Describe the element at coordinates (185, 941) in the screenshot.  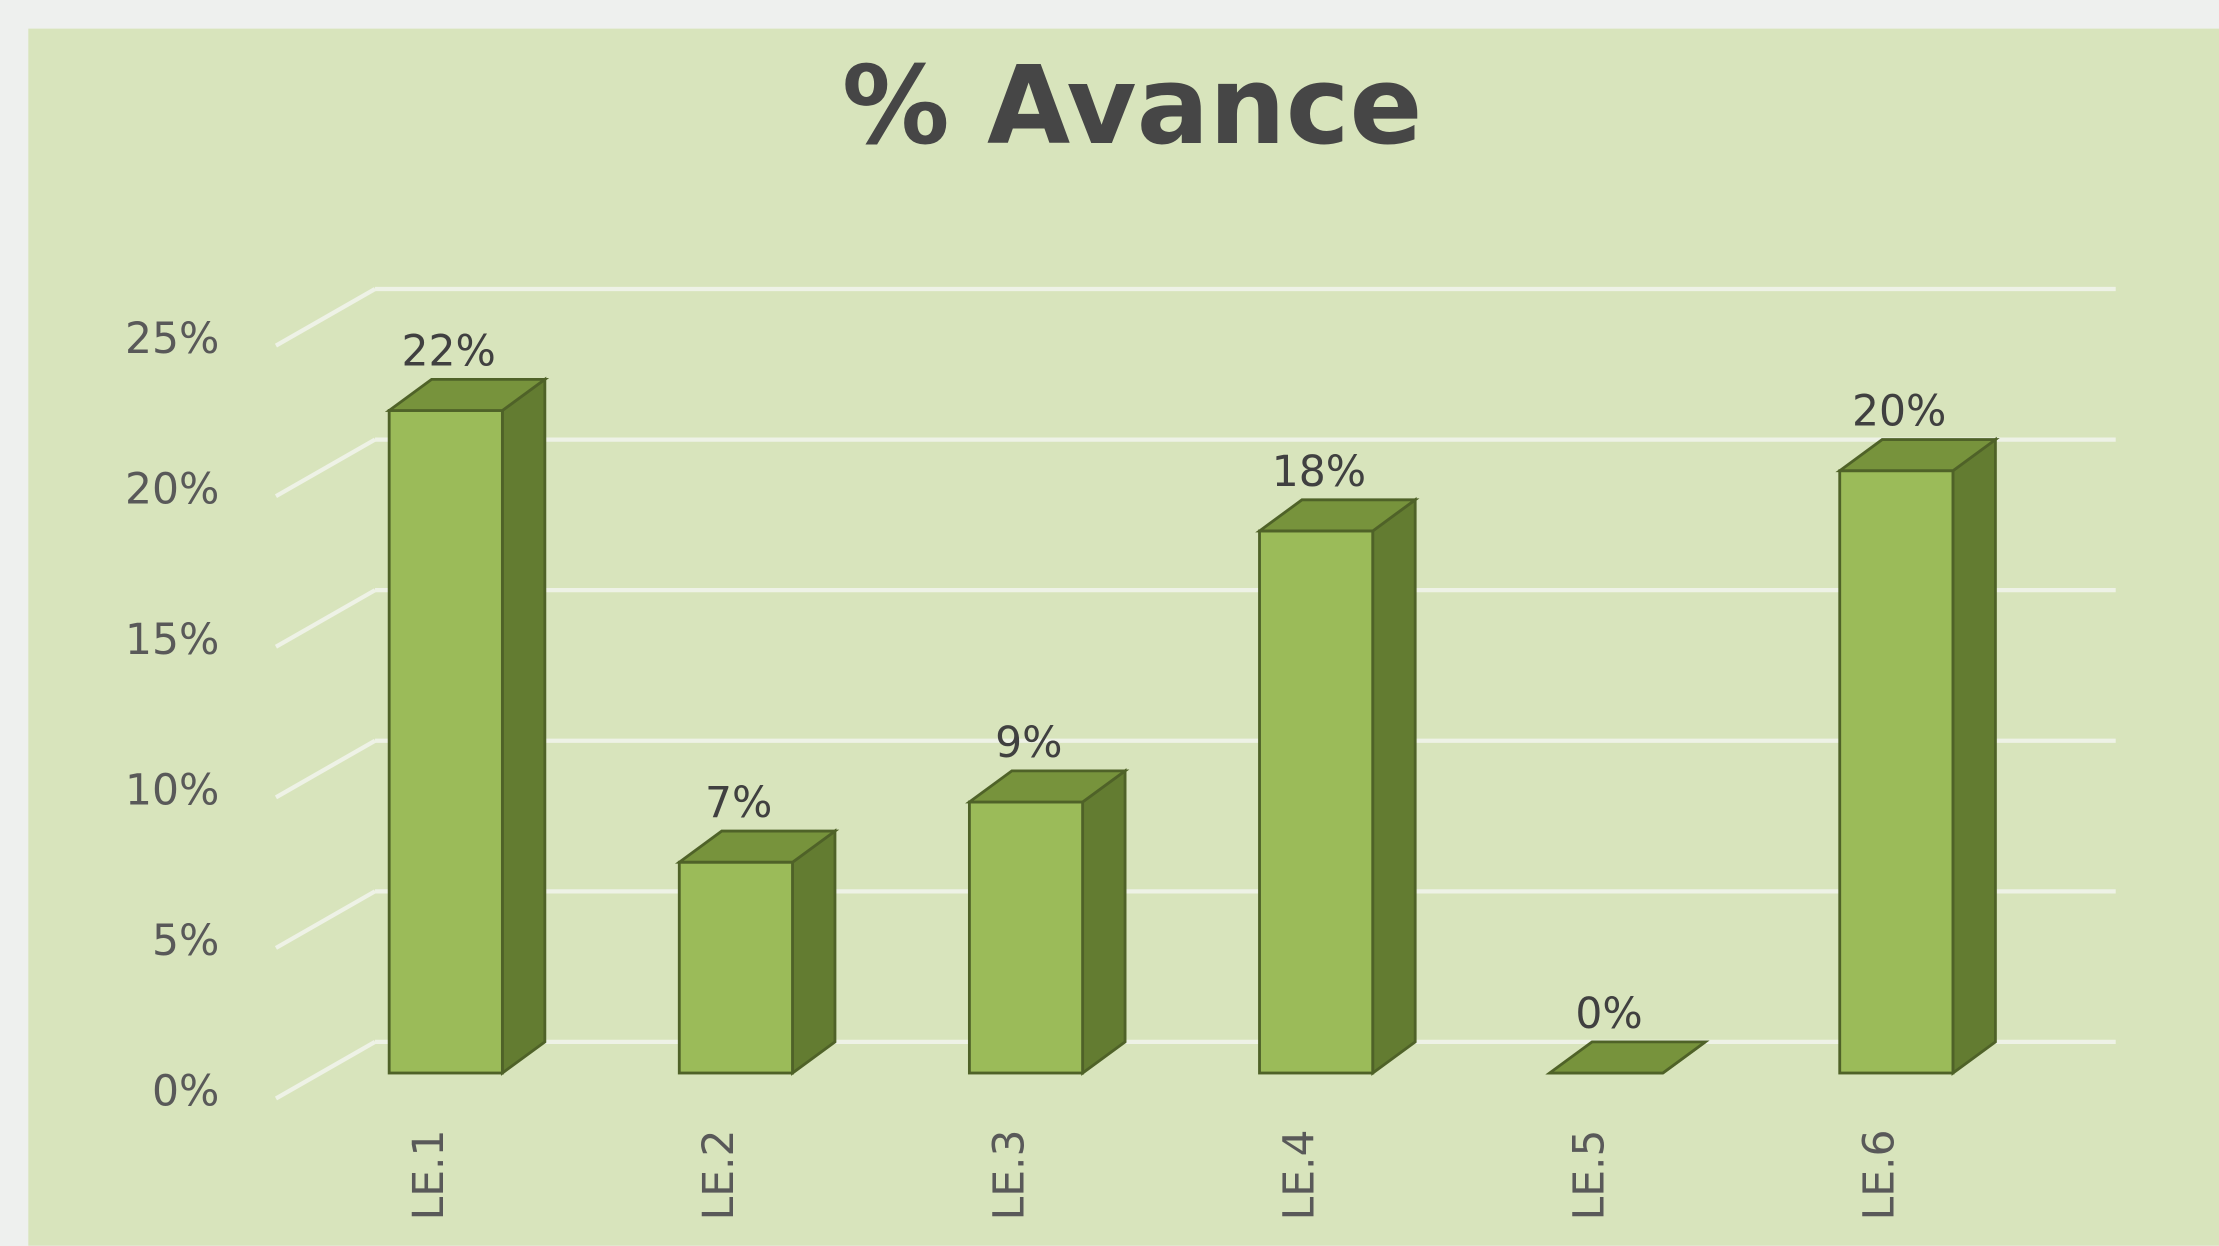
I see `y-tick-label: 5%` at that location.